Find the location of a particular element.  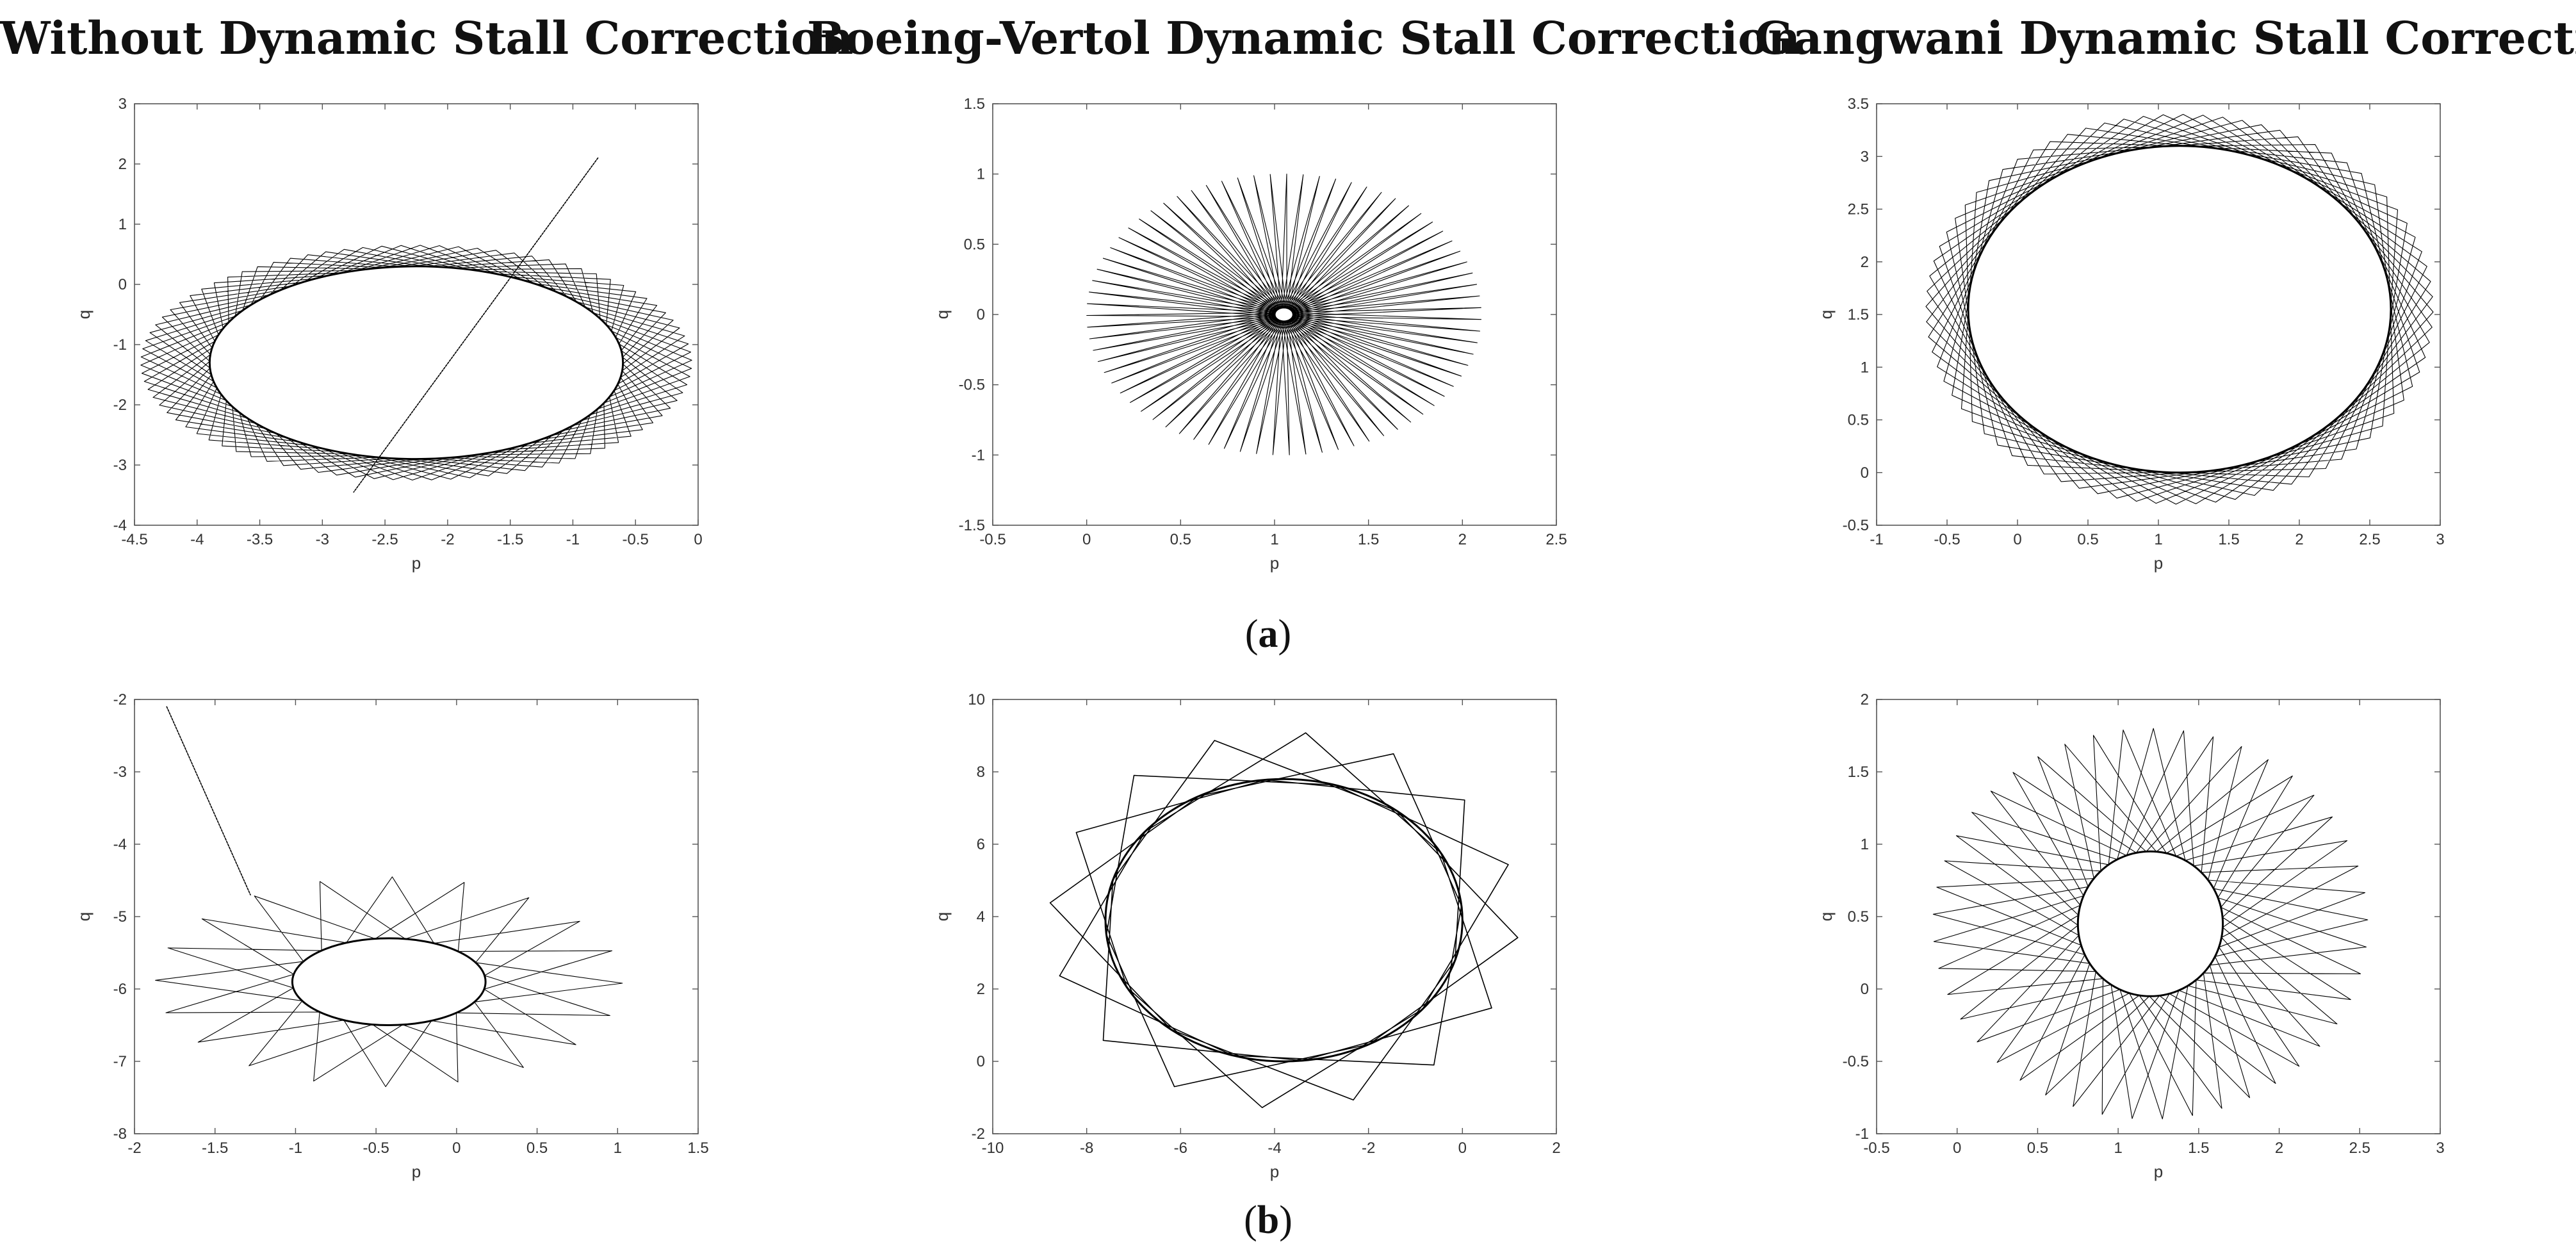

y-tick-label: -7 is located at coordinates (120, 1061).